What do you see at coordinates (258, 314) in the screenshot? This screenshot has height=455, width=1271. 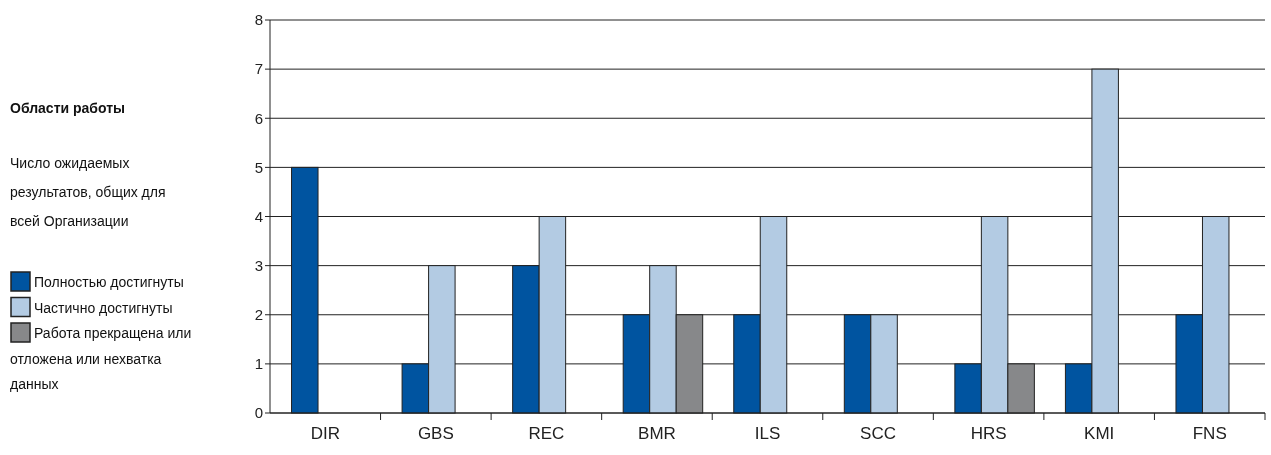 I see `y-tick-label: 2` at bounding box center [258, 314].